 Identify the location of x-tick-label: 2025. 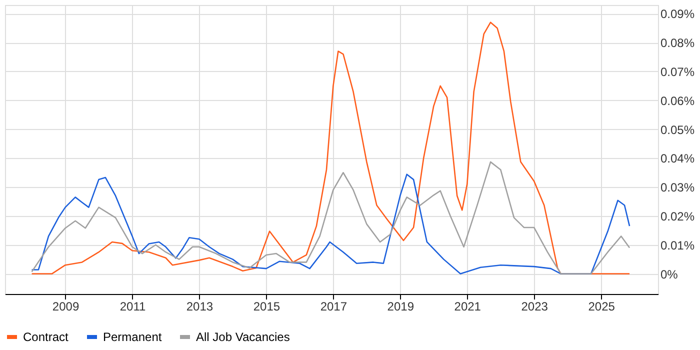
(602, 307).